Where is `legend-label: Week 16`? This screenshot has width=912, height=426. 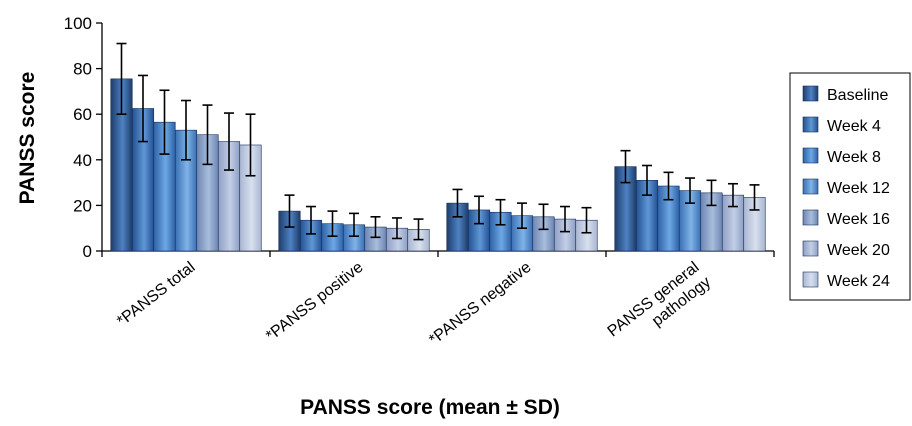 legend-label: Week 16 is located at coordinates (858, 219).